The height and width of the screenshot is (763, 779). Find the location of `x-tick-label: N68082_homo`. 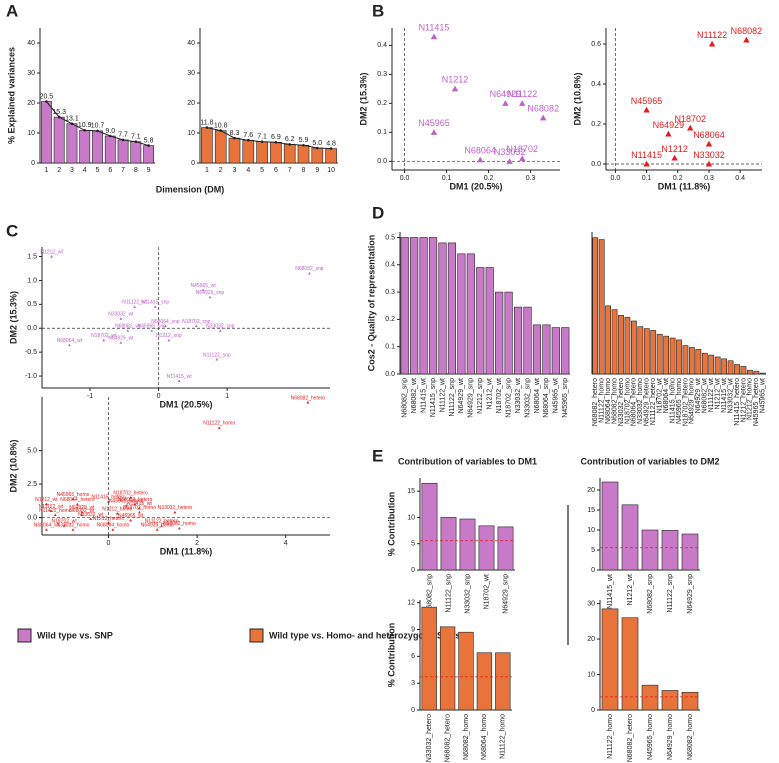

x-tick-label: N68082_homo is located at coordinates (614, 401).